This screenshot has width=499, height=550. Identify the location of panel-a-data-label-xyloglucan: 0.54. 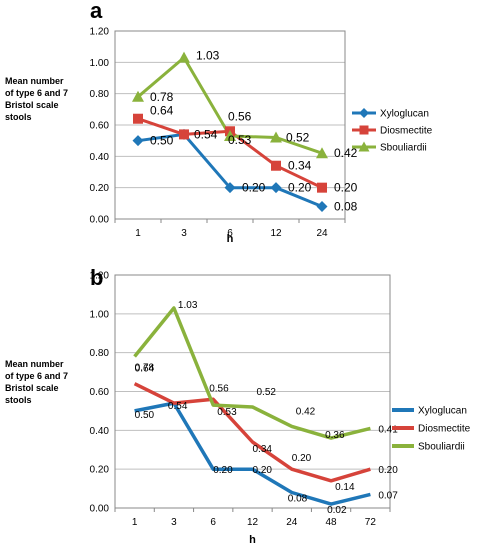
(206, 134).